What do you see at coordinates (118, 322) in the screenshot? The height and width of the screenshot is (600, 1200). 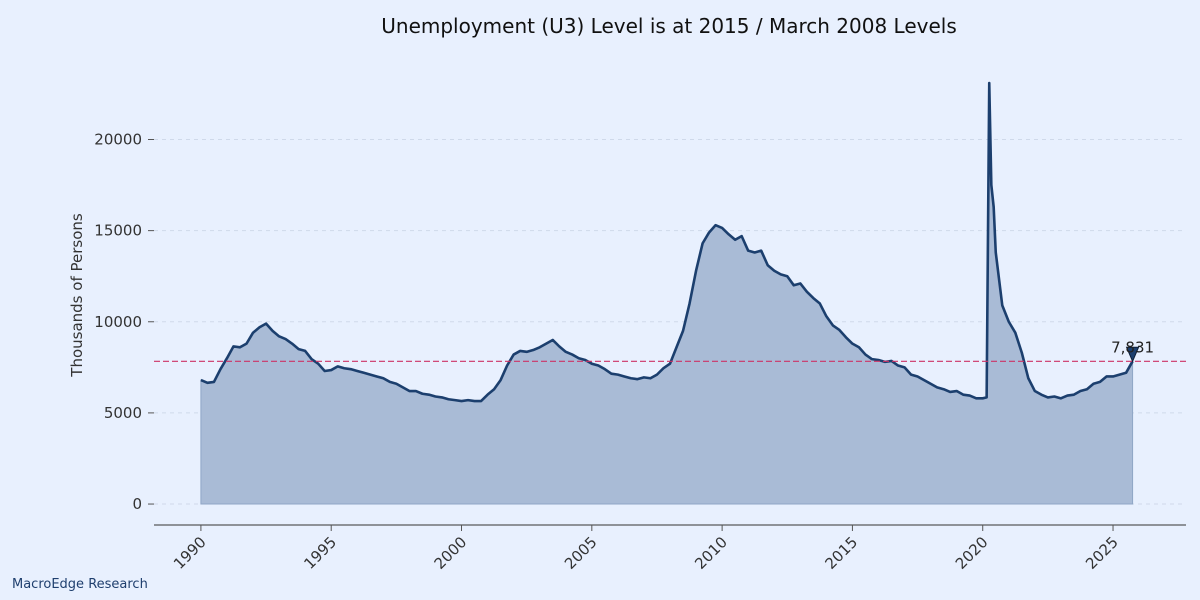 I see `y-tick-label: 10000` at bounding box center [118, 322].